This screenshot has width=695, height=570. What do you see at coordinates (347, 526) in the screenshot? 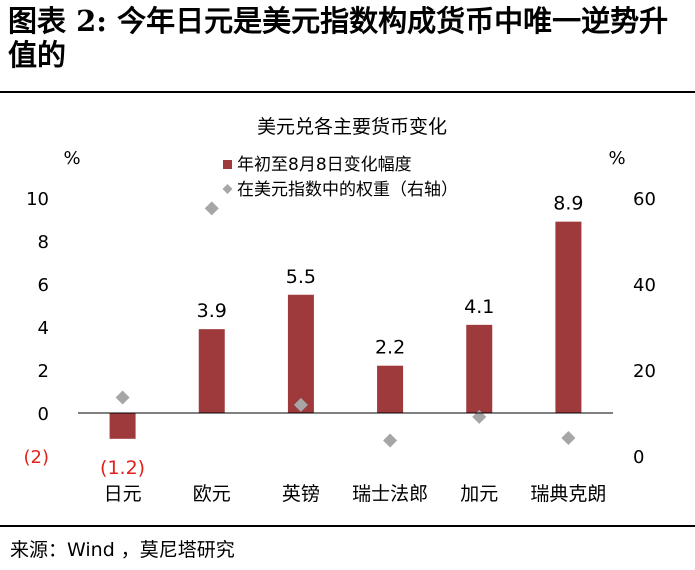
I see `bottom-divider` at bounding box center [347, 526].